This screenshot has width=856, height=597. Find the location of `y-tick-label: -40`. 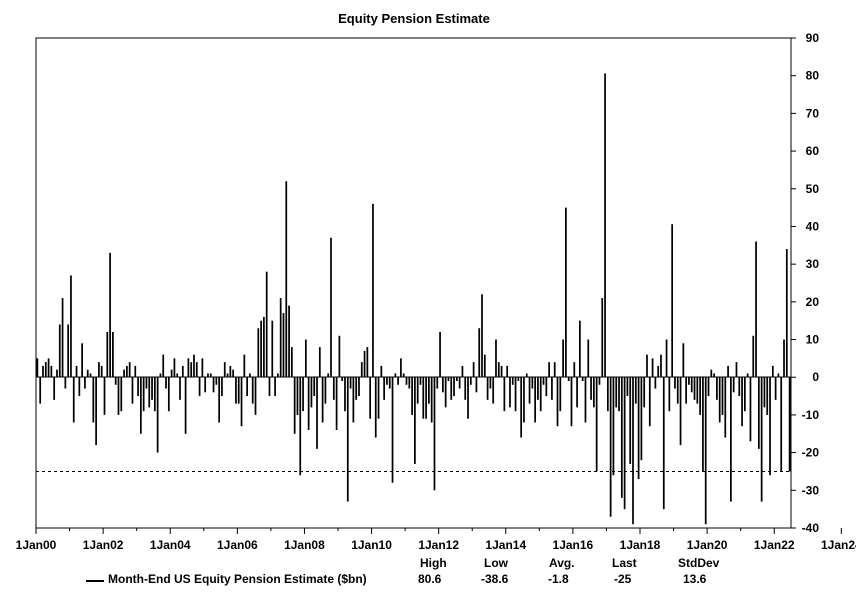

y-tick-label: -40 is located at coordinates (811, 528).